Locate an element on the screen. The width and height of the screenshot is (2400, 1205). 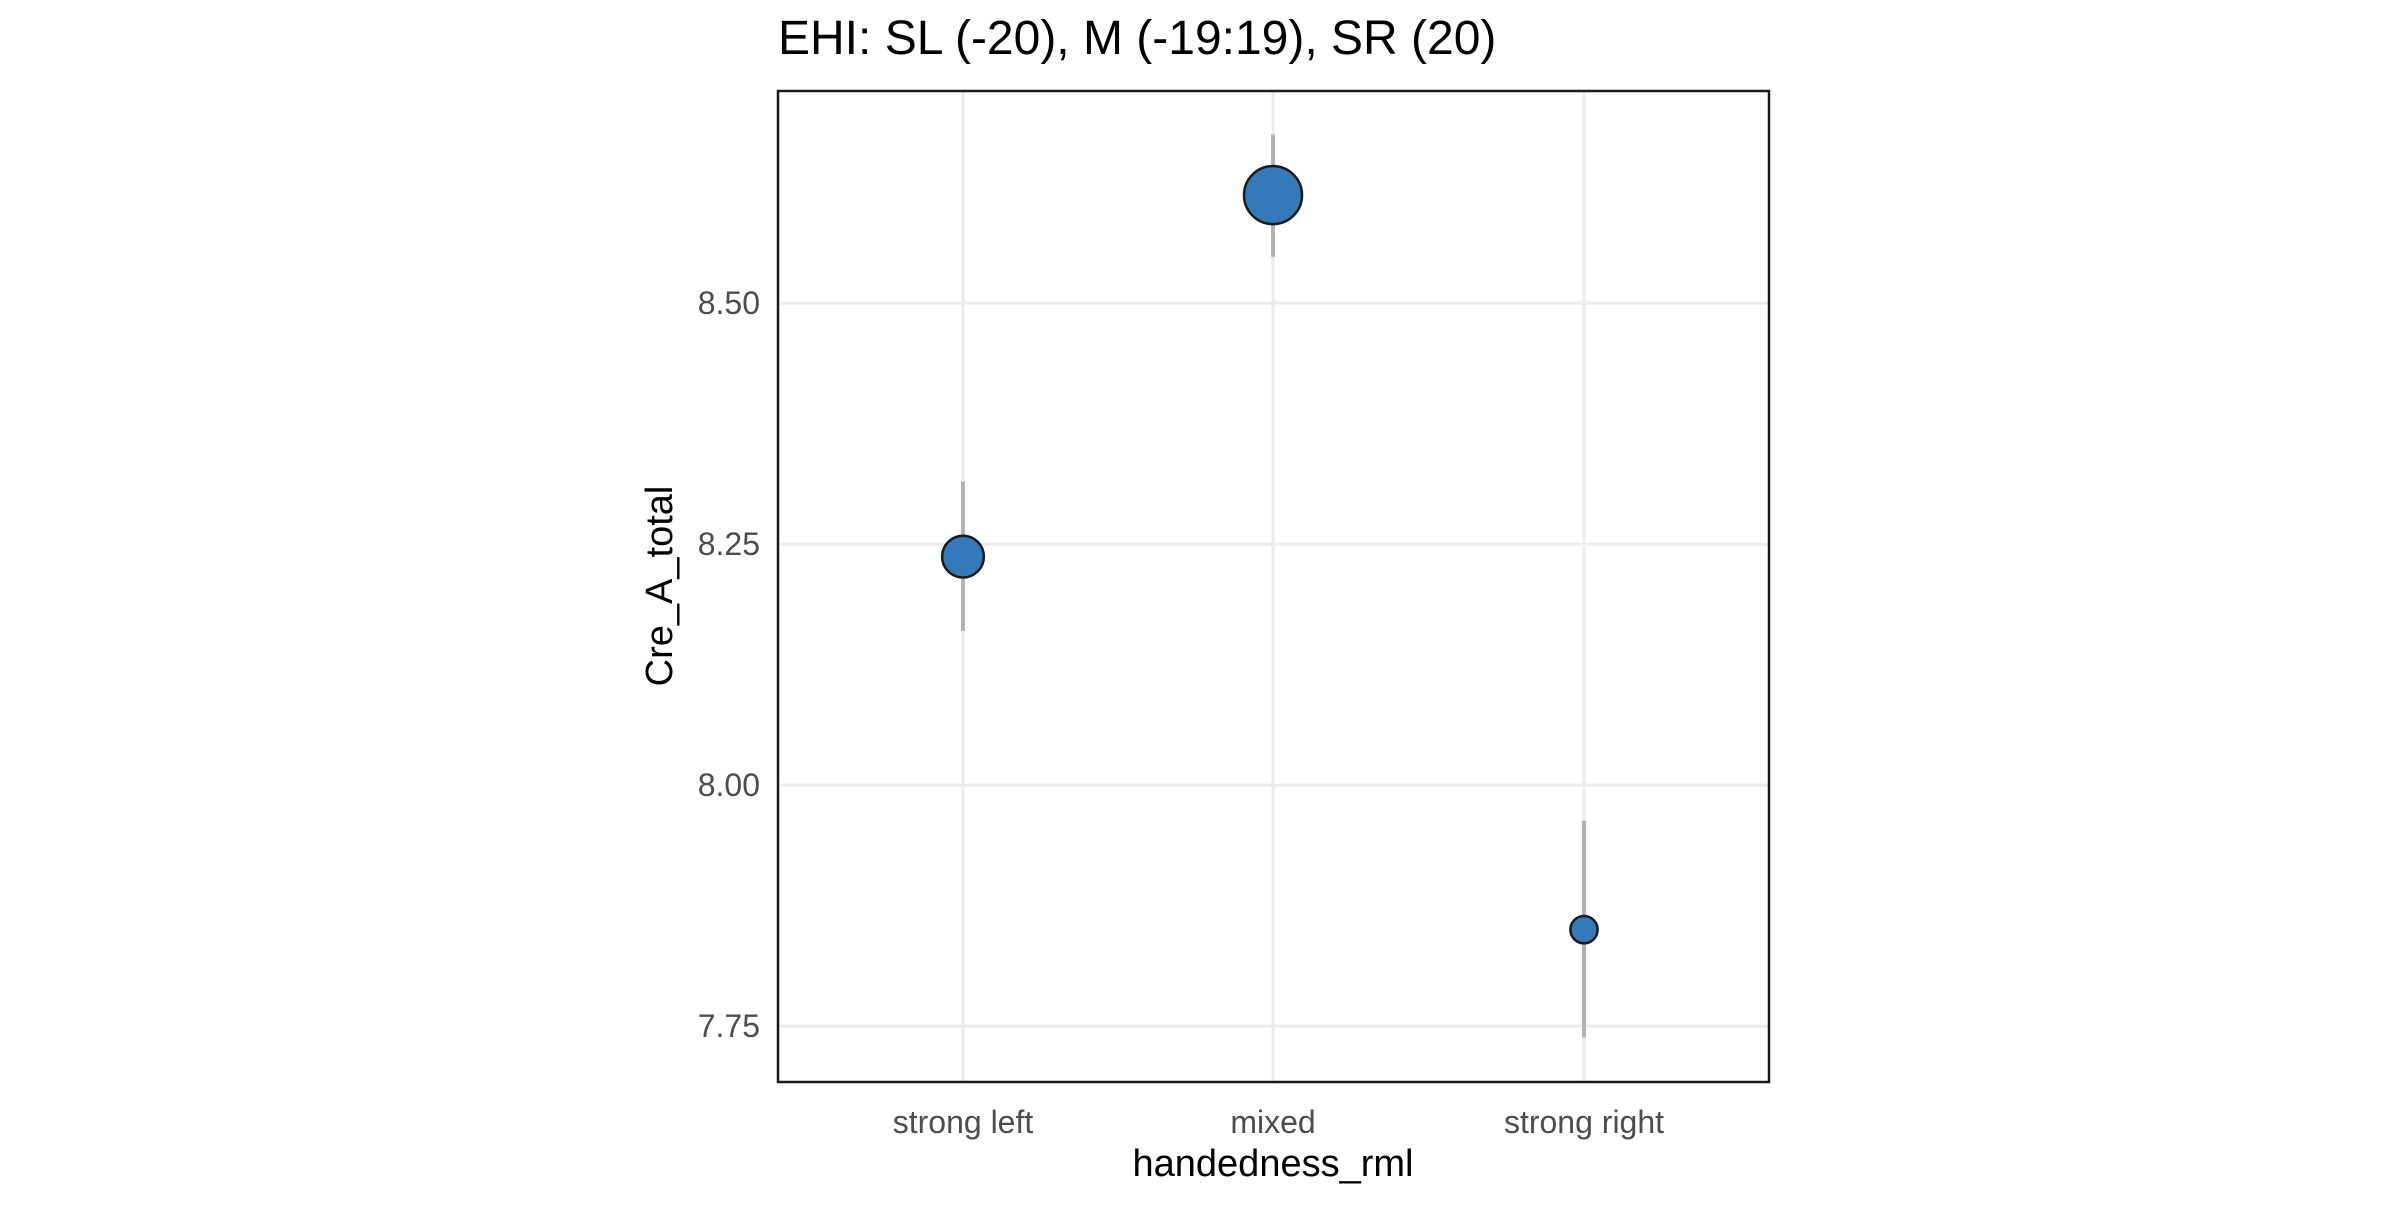
y-tick-label: 8.25 is located at coordinates (729, 544).